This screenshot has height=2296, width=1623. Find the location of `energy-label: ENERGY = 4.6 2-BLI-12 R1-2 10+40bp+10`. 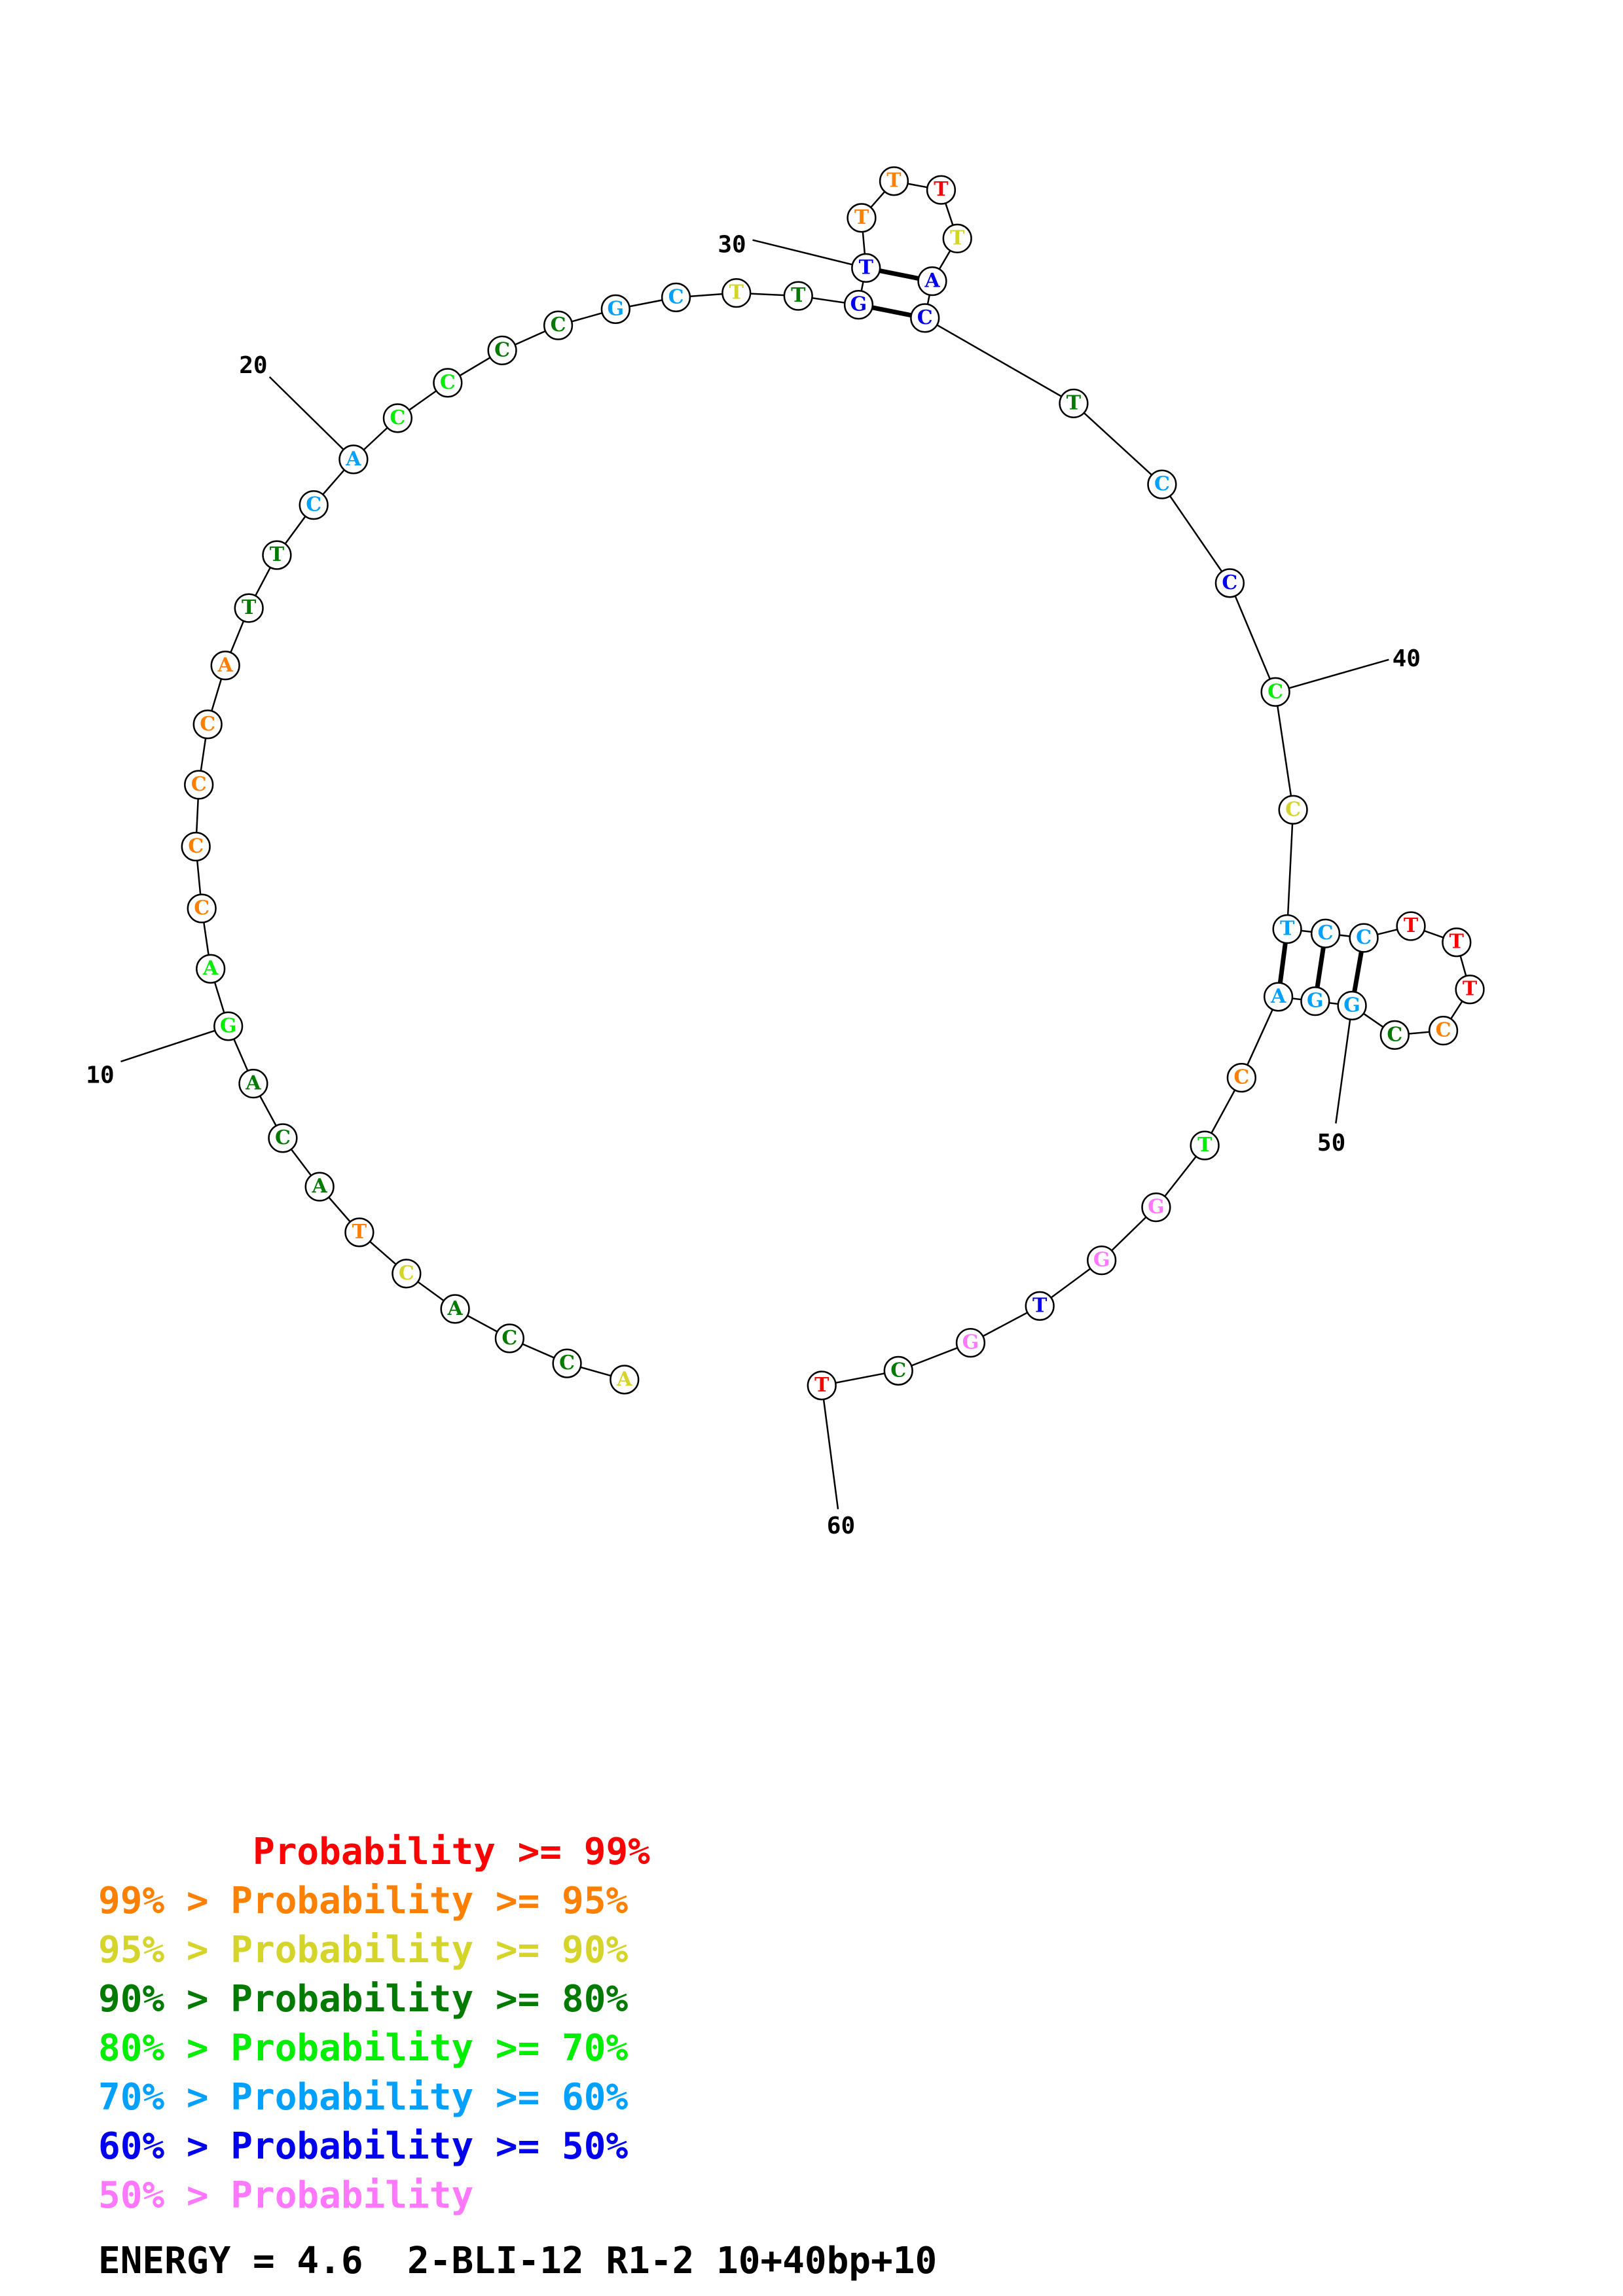

energy-label: ENERGY = 4.6 2-BLI-12 R1-2 10+40bp+10 is located at coordinates (518, 2261).